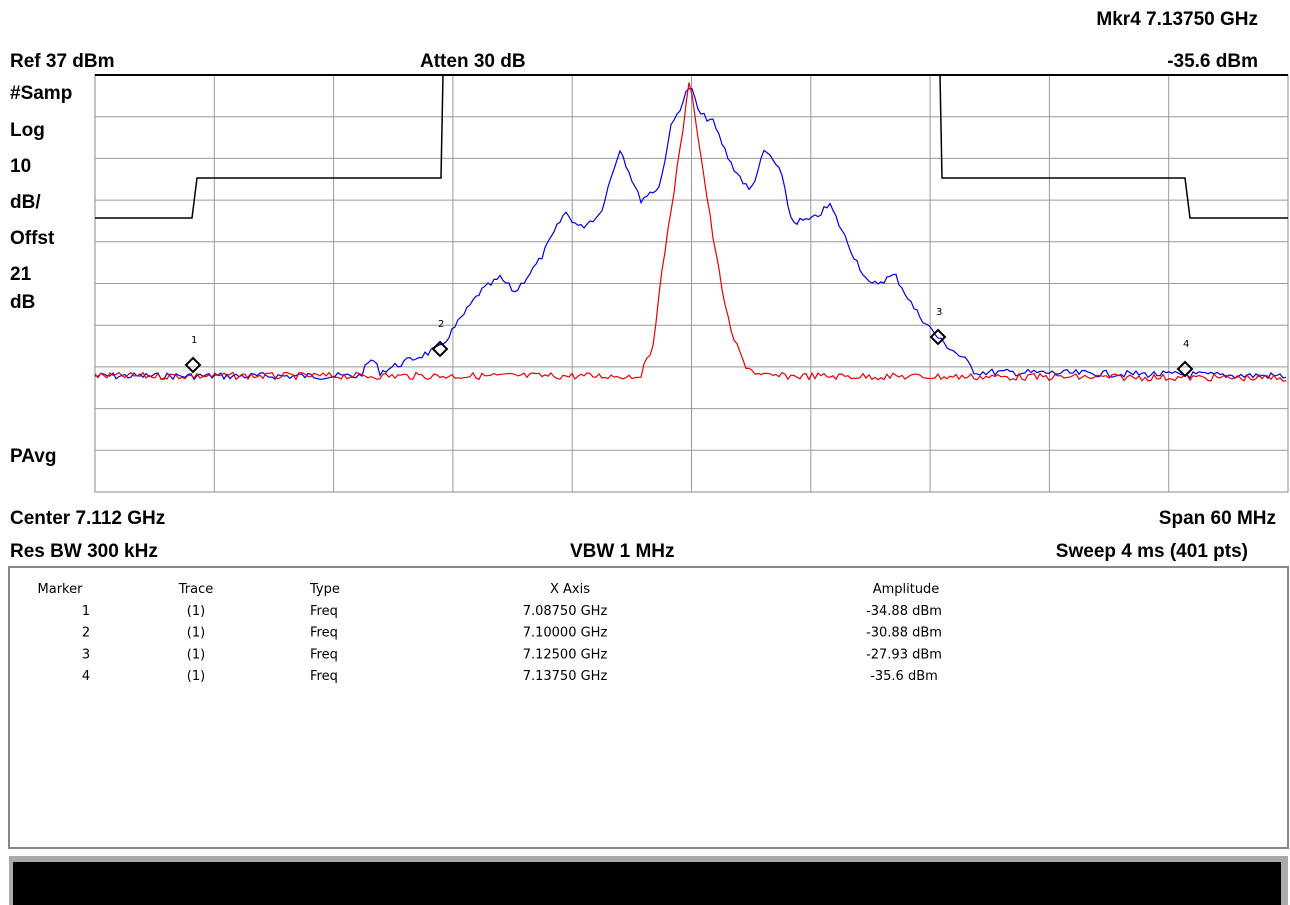 This screenshot has height=905, width=1290. Describe the element at coordinates (647, 883) in the screenshot. I see `status-bar` at that location.